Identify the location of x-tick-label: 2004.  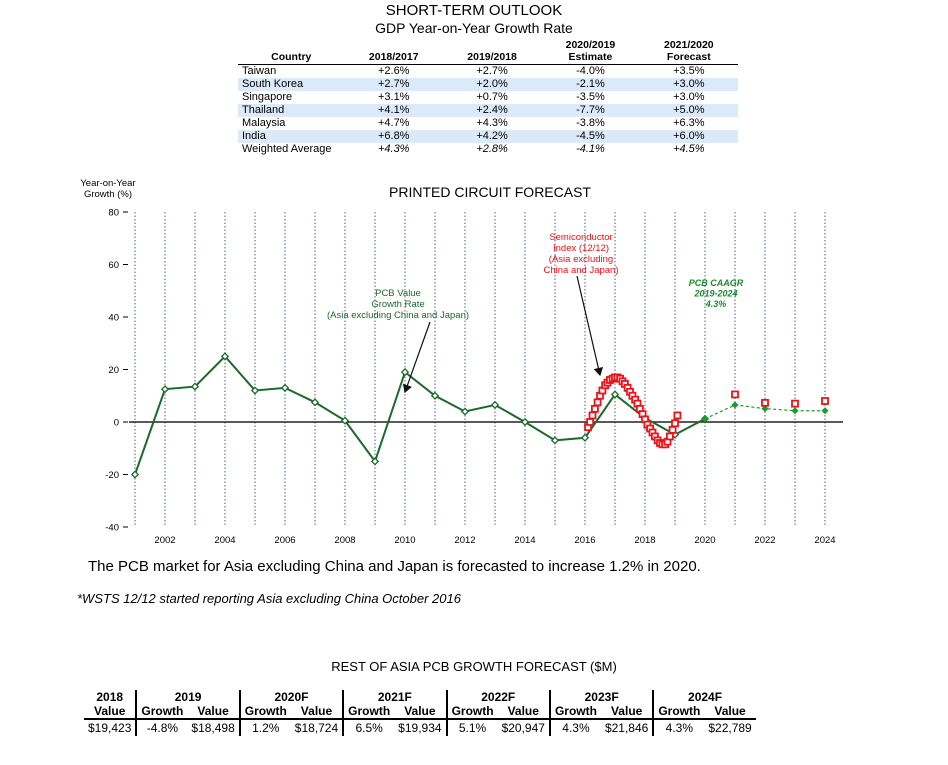
(224, 540).